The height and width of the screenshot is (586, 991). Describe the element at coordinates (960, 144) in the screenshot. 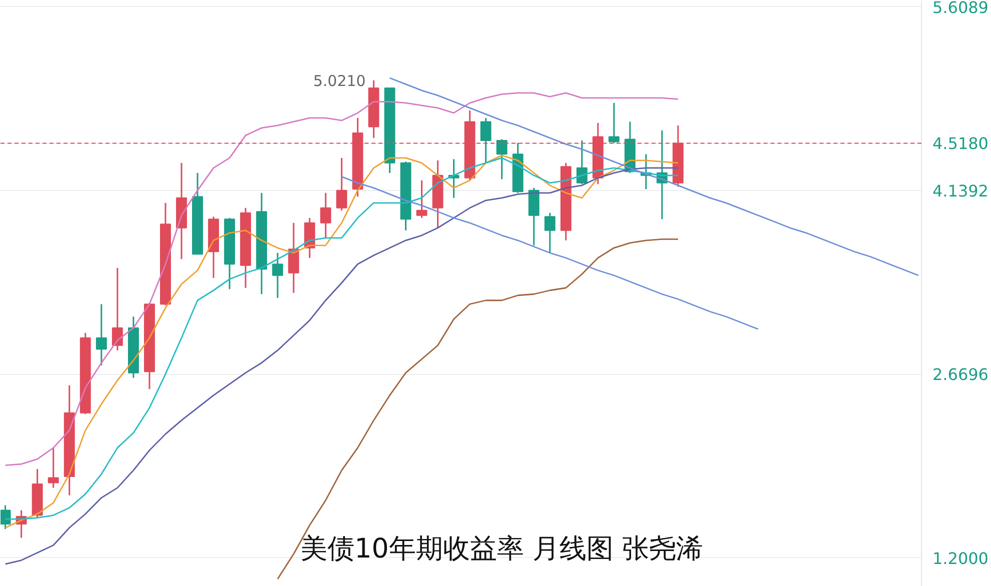

I see `ref-line-label: 4.5180` at that location.